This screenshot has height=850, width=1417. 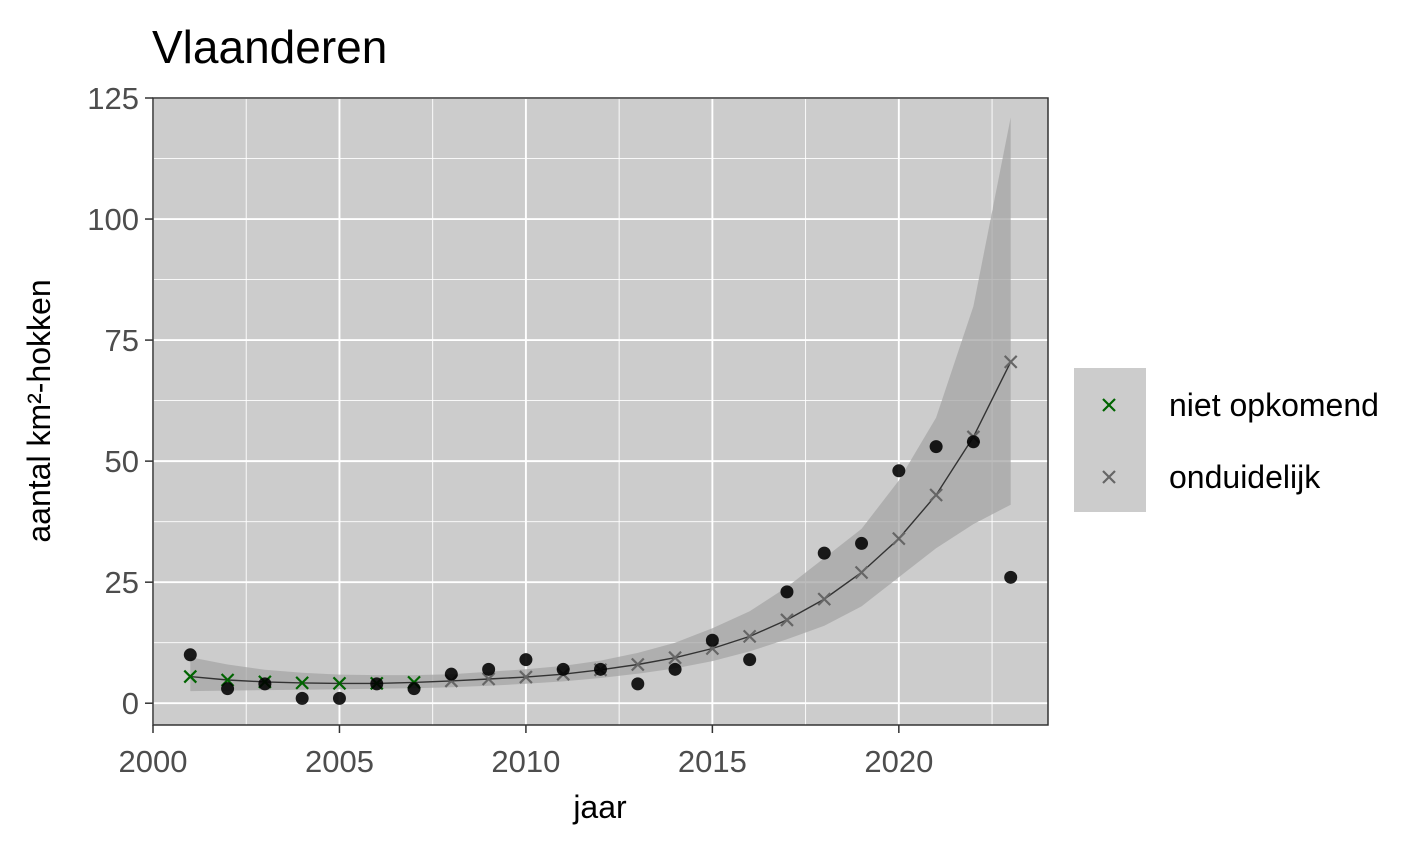 I want to click on y-tick-label: 0, so click(x=130, y=703).